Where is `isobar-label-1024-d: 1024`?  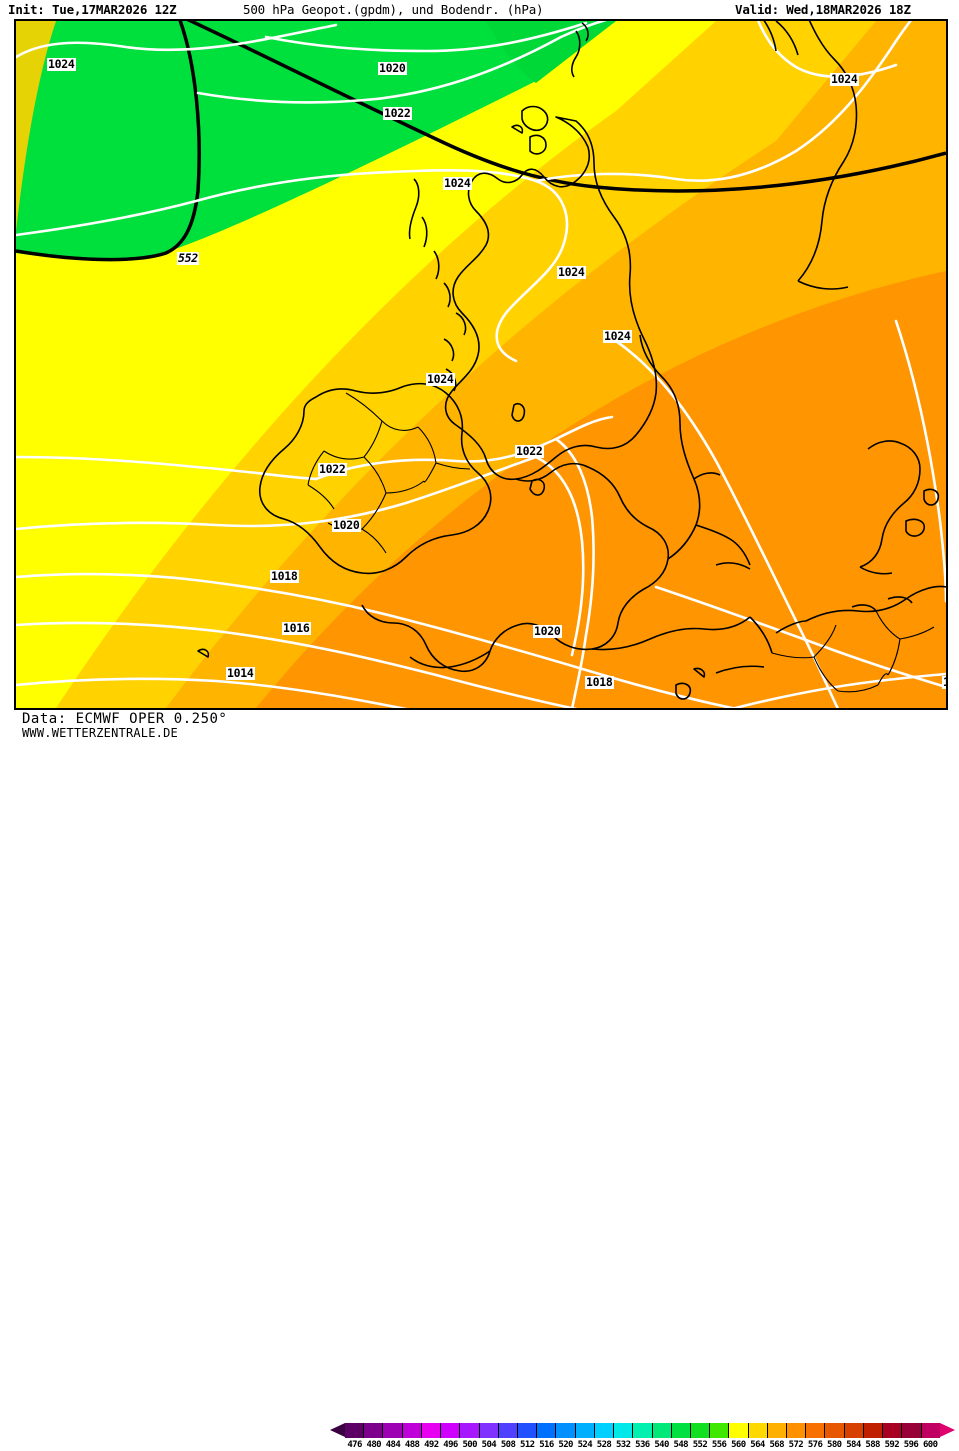 isobar-label-1024-d: 1024 is located at coordinates (617, 336).